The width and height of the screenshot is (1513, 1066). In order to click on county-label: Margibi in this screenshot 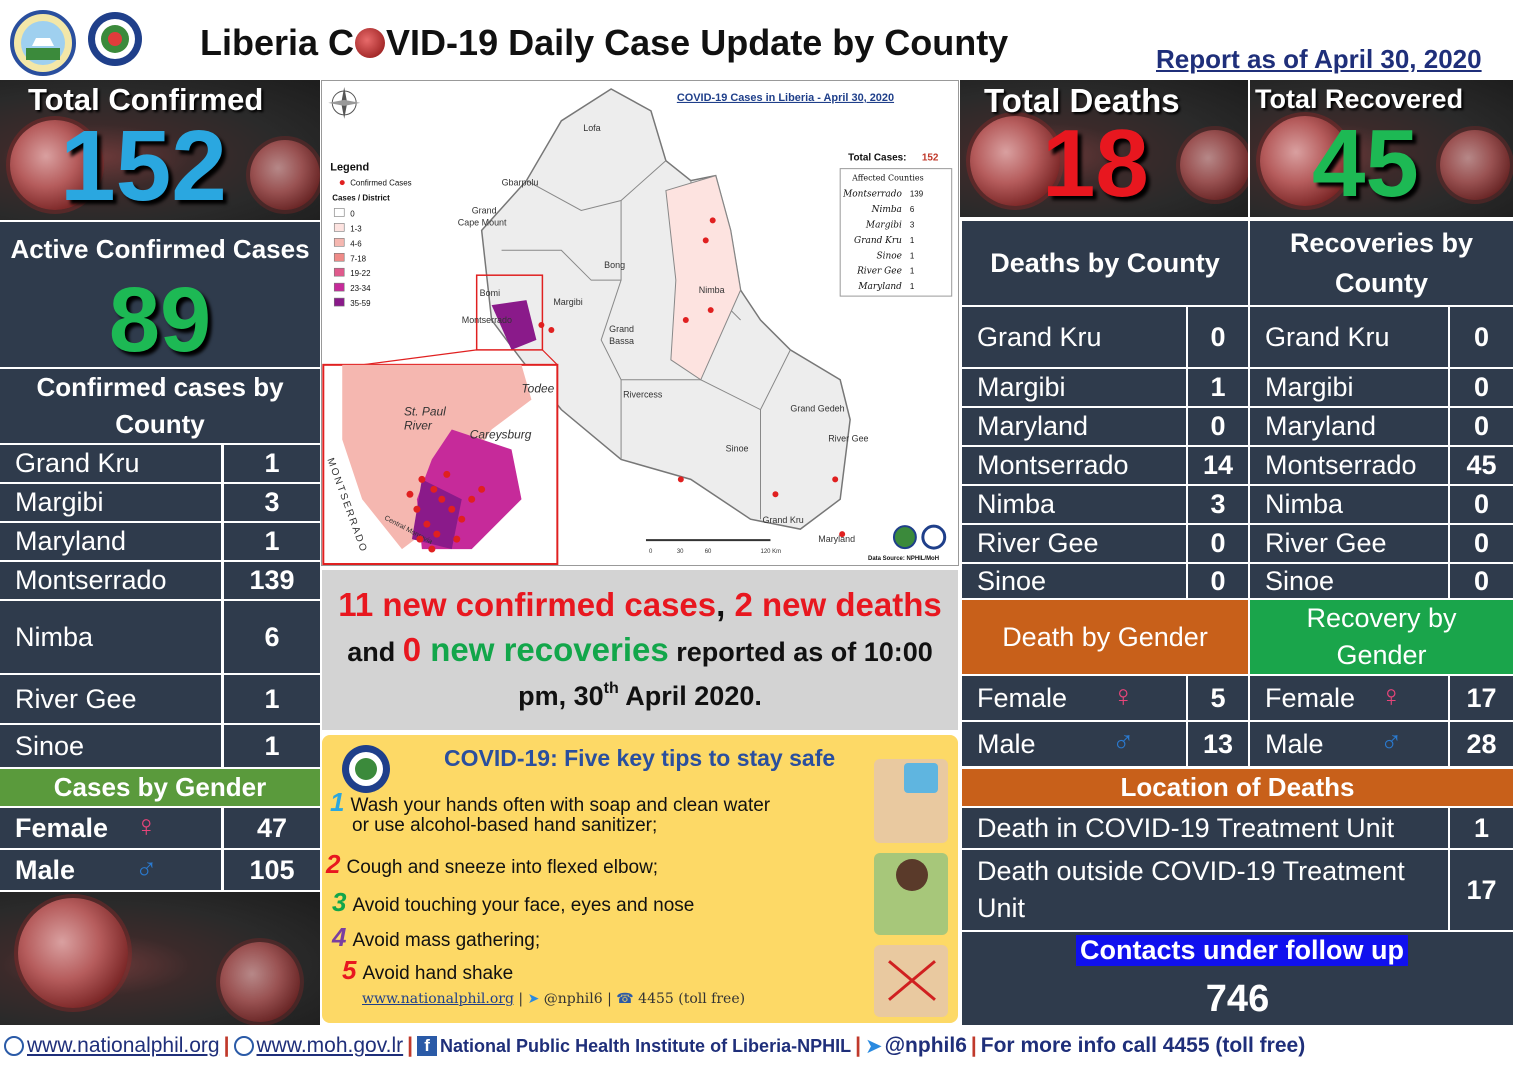, I will do `click(567, 302)`.